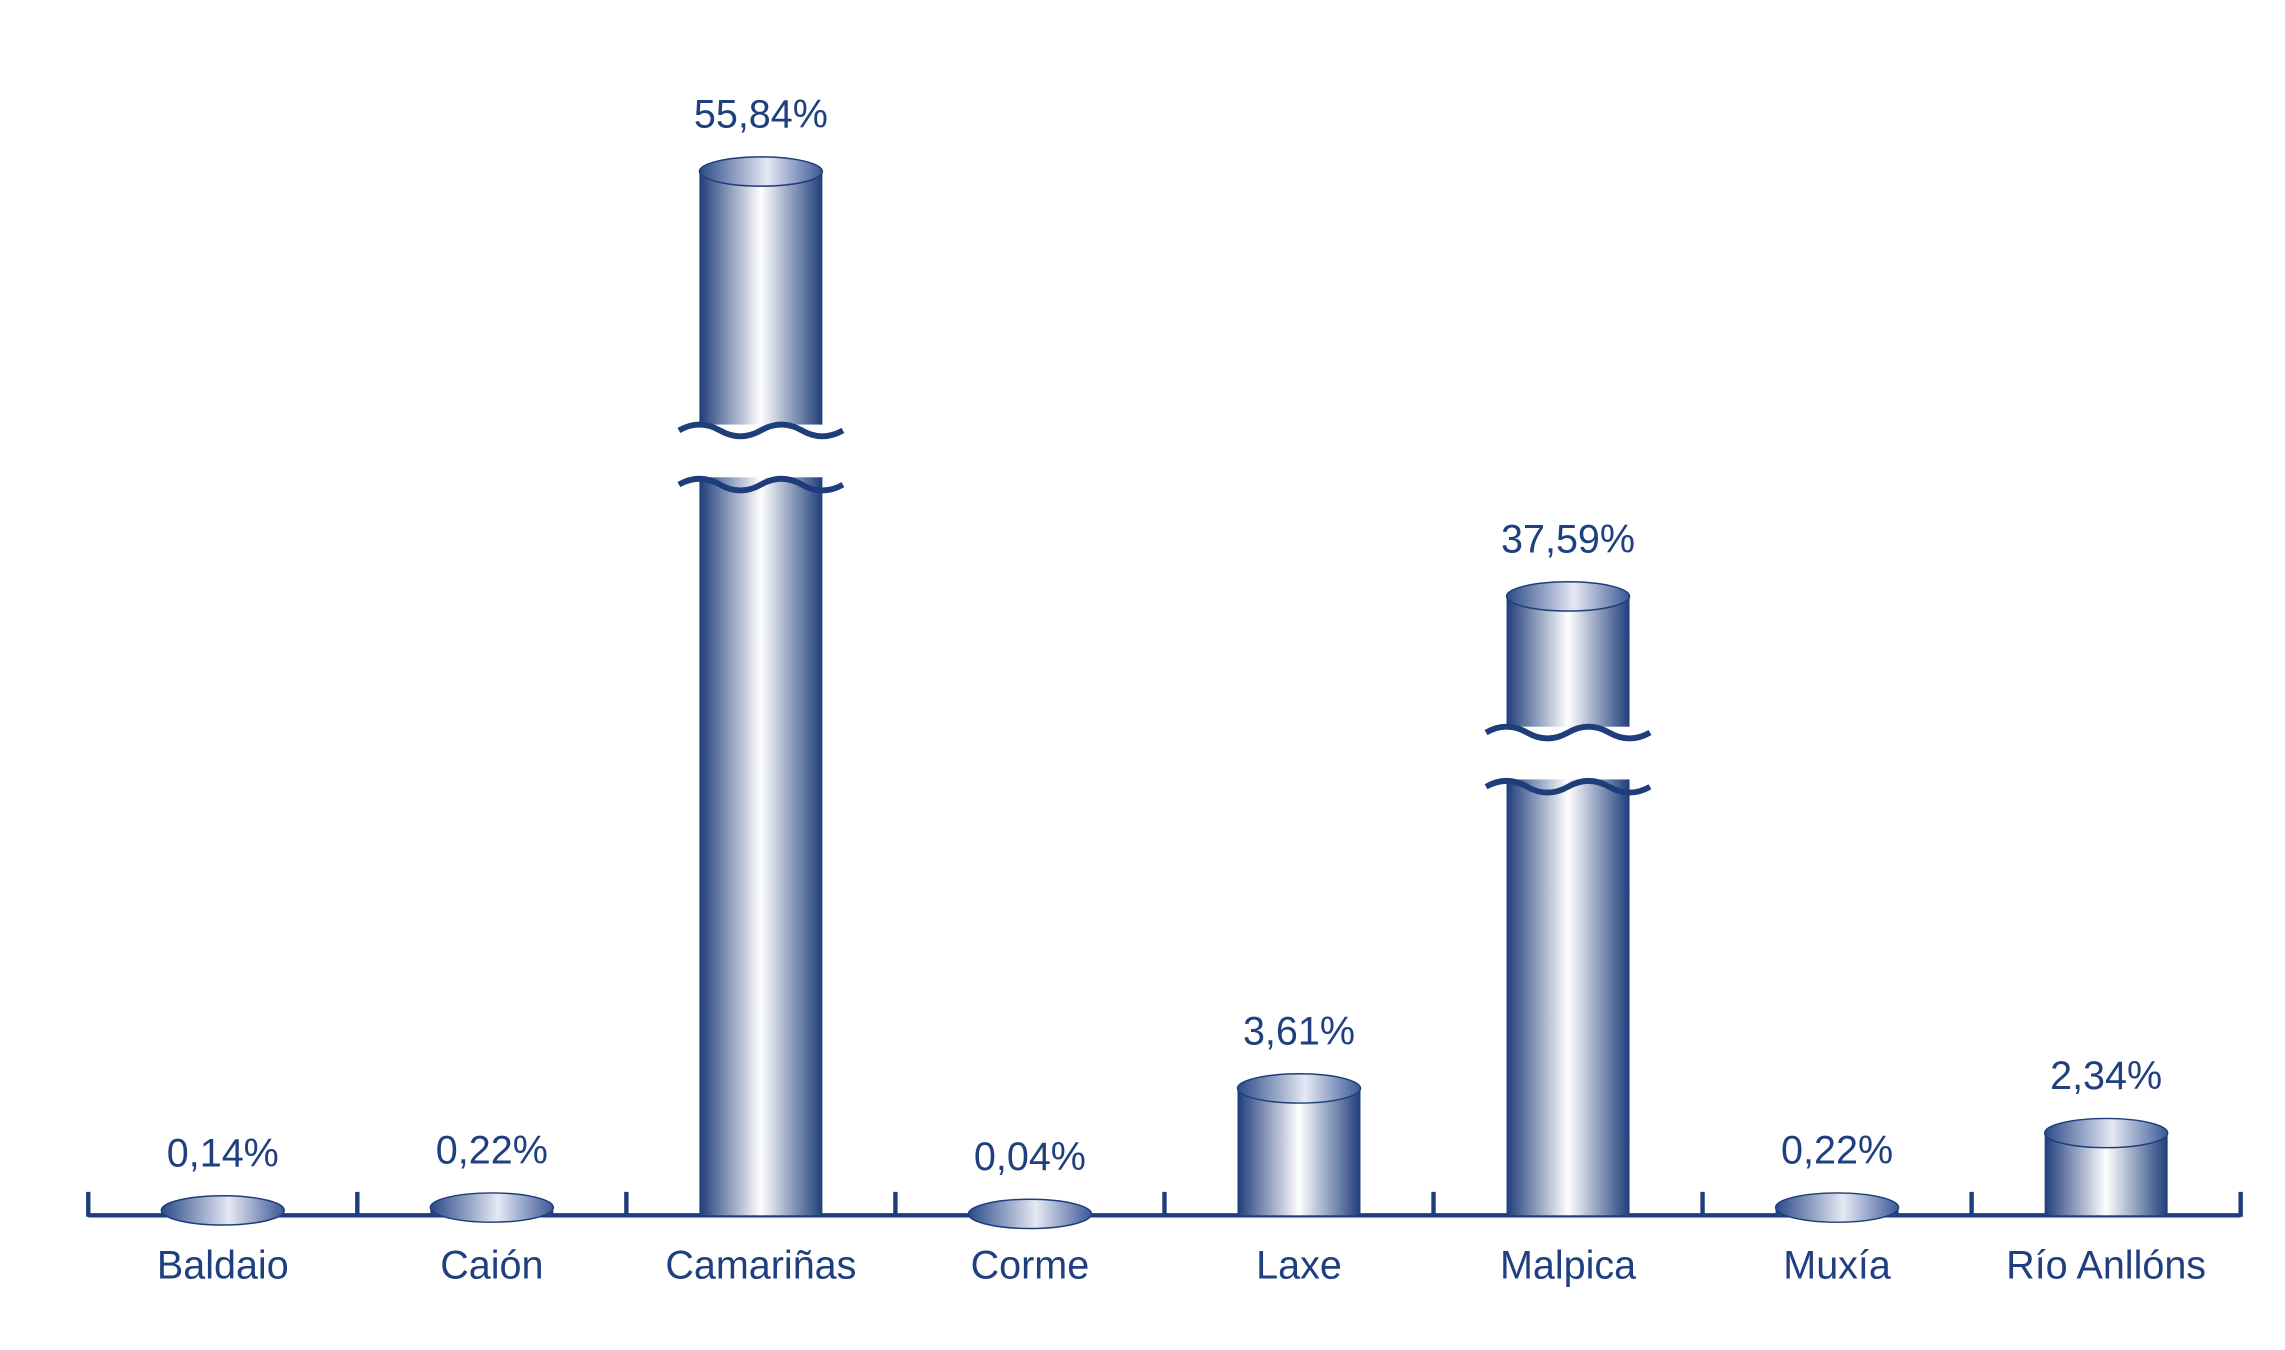 The width and height of the screenshot is (2285, 1350). What do you see at coordinates (223, 1153) in the screenshot?
I see `value-label: 0,14%` at bounding box center [223, 1153].